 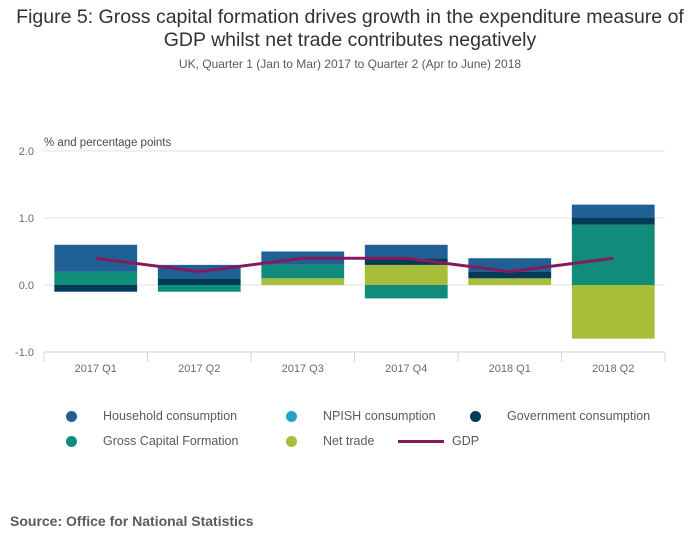 I want to click on x-tick-label: 2018 Q2, so click(x=613, y=369).